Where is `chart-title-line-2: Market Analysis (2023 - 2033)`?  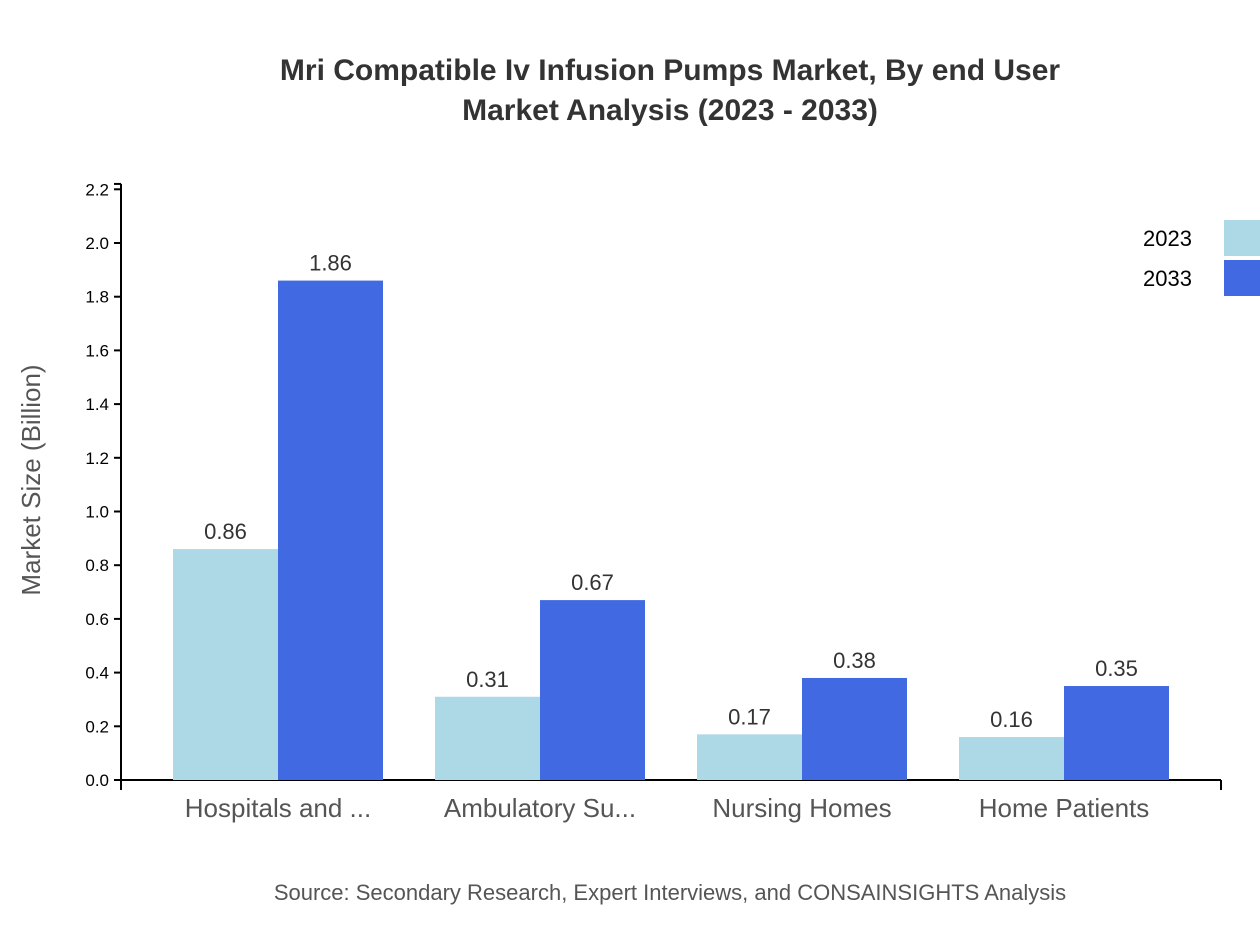 chart-title-line-2: Market Analysis (2023 - 2033) is located at coordinates (670, 110).